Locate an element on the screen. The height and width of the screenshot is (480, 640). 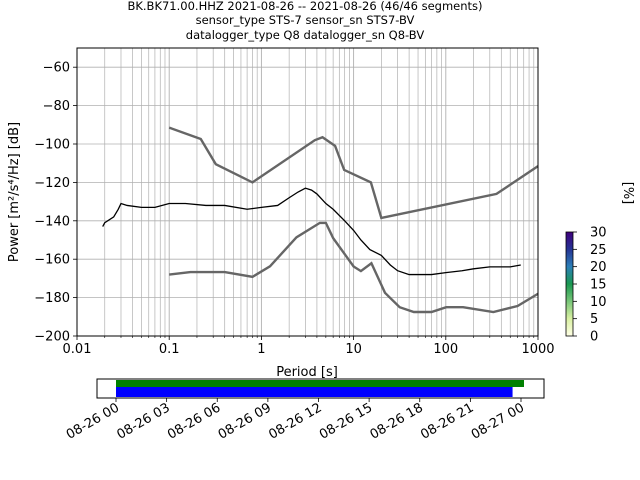
timeline-tick-label: 08-26 21 is located at coordinates (447, 421).